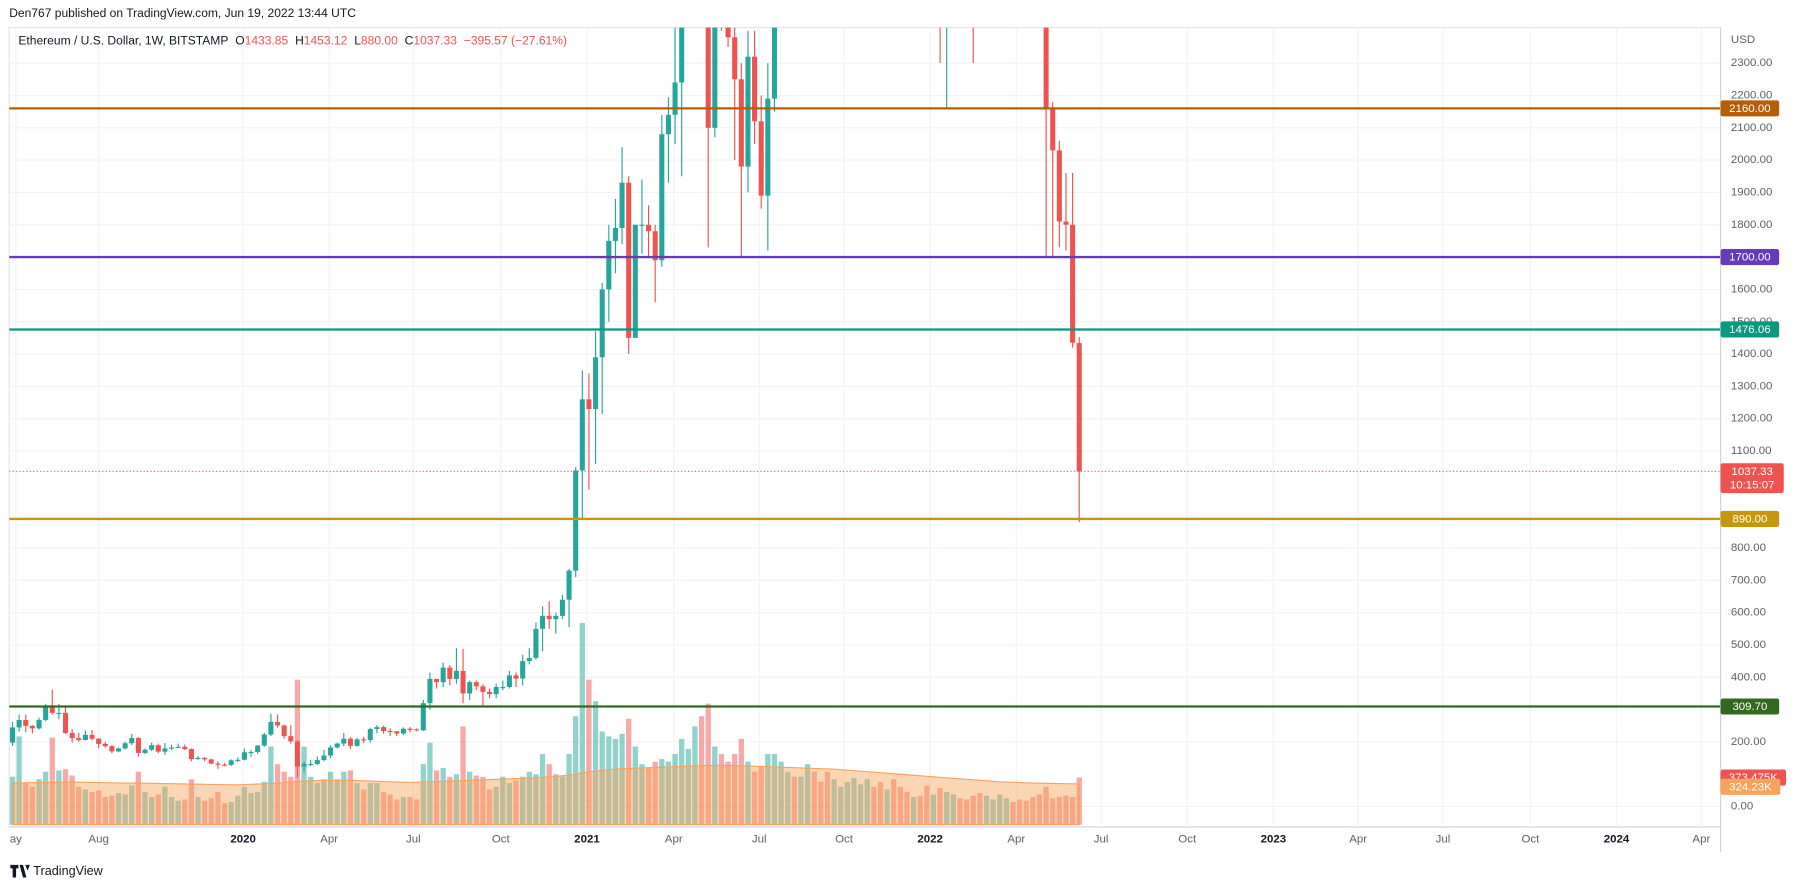 The image size is (1801, 889). Describe the element at coordinates (930, 840) in the screenshot. I see `x-tick-label: 2022` at that location.